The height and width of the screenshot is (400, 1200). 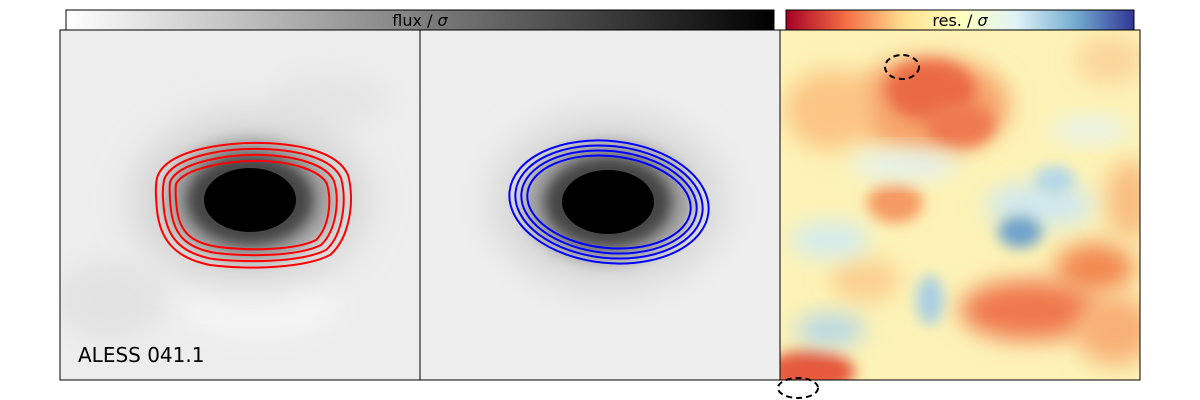 I want to click on residual-colorbar-label: res. / σ, so click(x=960, y=20).